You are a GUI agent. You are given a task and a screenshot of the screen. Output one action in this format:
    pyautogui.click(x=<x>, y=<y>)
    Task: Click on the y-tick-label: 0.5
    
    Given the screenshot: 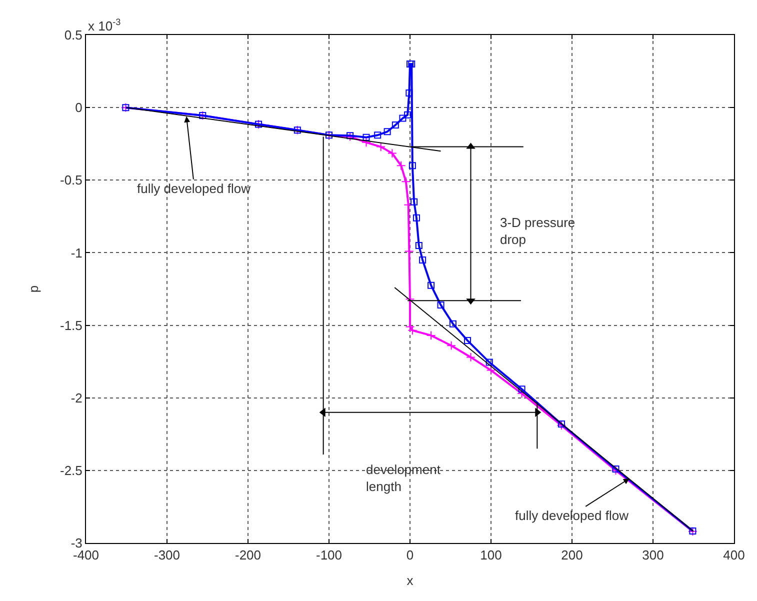 What is the action you would take?
    pyautogui.click(x=73, y=35)
    